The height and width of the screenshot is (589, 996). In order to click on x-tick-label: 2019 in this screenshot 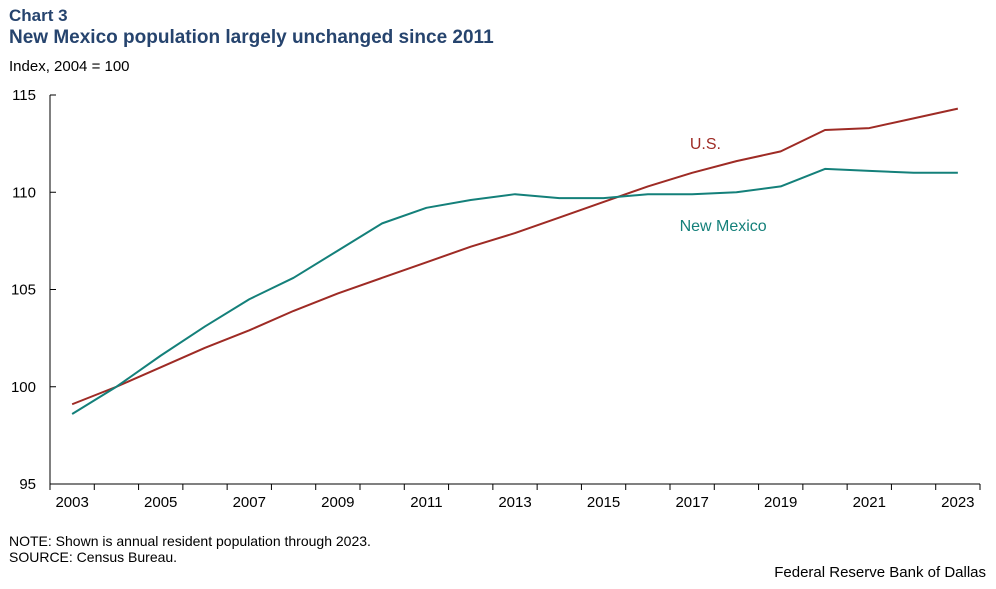, I will do `click(780, 502)`.